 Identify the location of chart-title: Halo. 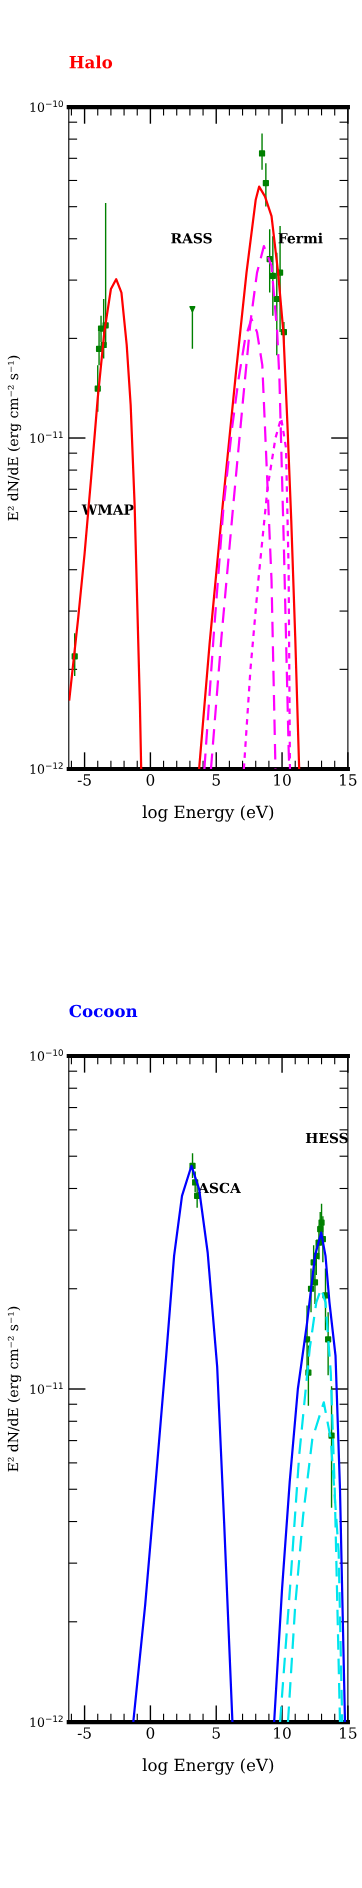
(91, 62).